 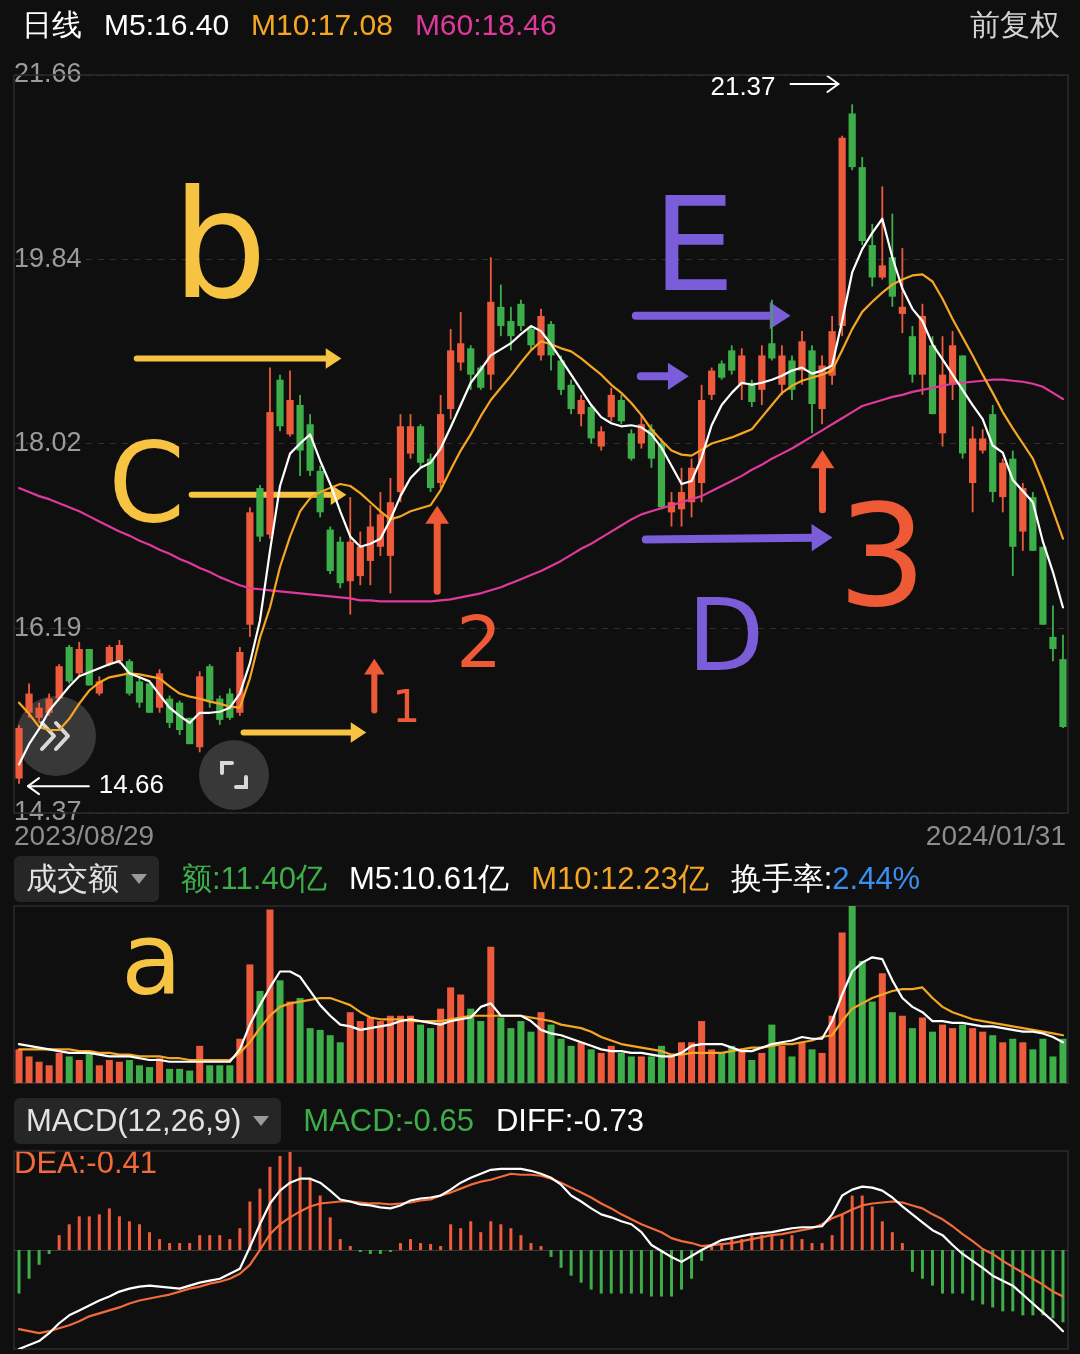 What do you see at coordinates (52, 25) in the screenshot?
I see `chart-title: 日线` at bounding box center [52, 25].